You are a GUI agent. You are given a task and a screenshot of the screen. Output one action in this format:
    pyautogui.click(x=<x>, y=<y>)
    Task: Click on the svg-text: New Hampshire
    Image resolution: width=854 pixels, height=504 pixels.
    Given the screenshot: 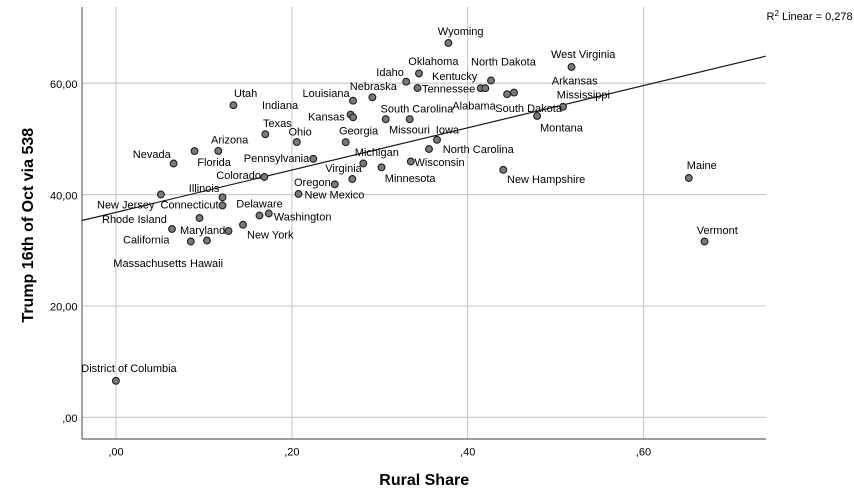 What is the action you would take?
    pyautogui.click(x=546, y=180)
    